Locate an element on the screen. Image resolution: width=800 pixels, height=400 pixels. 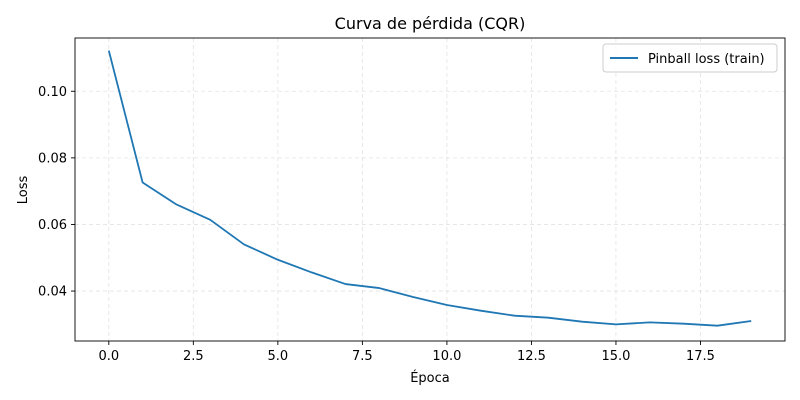
legend-label: Pinball loss (train) is located at coordinates (706, 59).